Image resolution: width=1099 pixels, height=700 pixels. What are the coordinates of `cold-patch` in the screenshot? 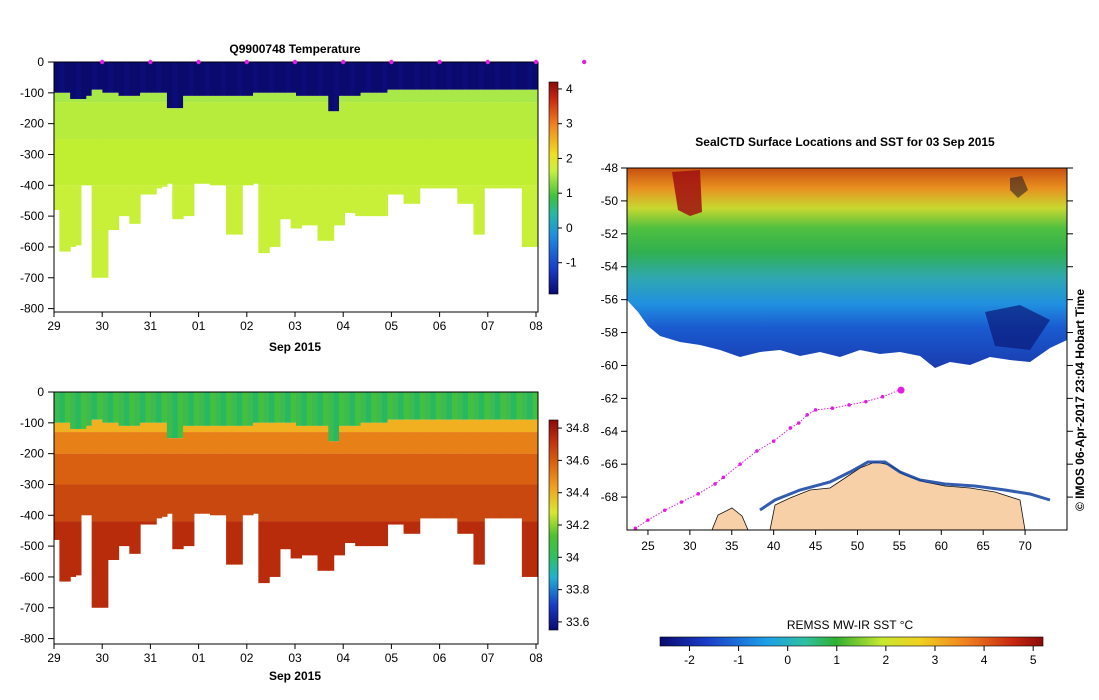 It's located at (1017, 327).